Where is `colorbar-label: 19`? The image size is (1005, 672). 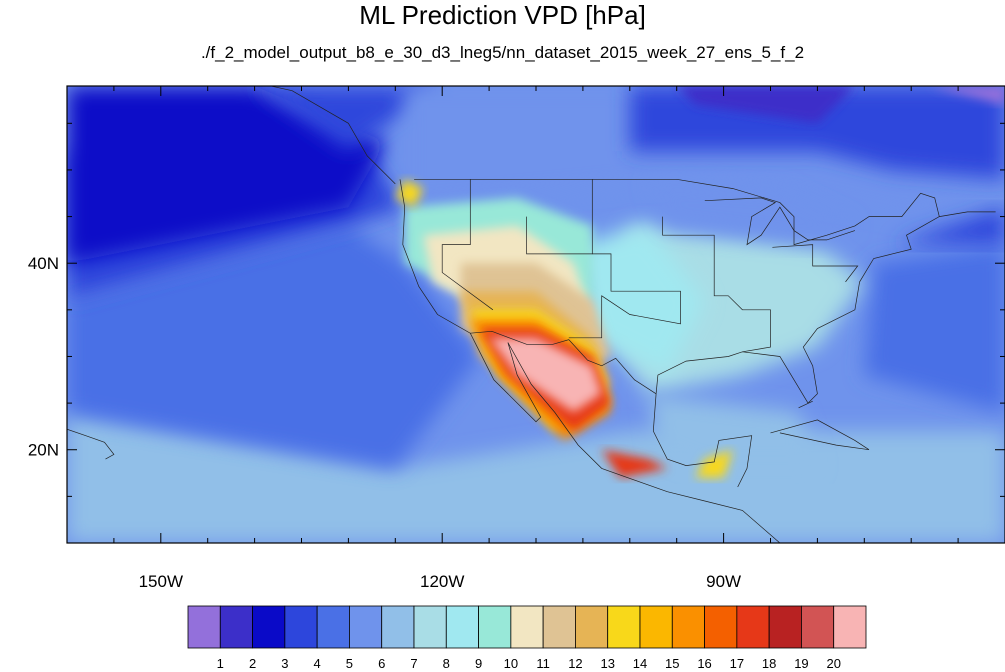
colorbar-label: 19 is located at coordinates (801, 663).